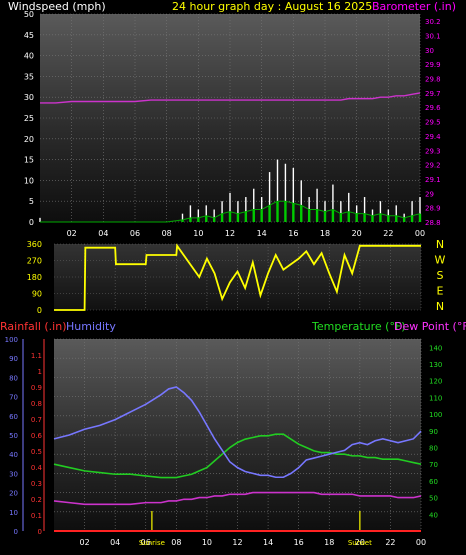 The image size is (466, 555). I want to click on direction-y-tick: 270, so click(34, 261).